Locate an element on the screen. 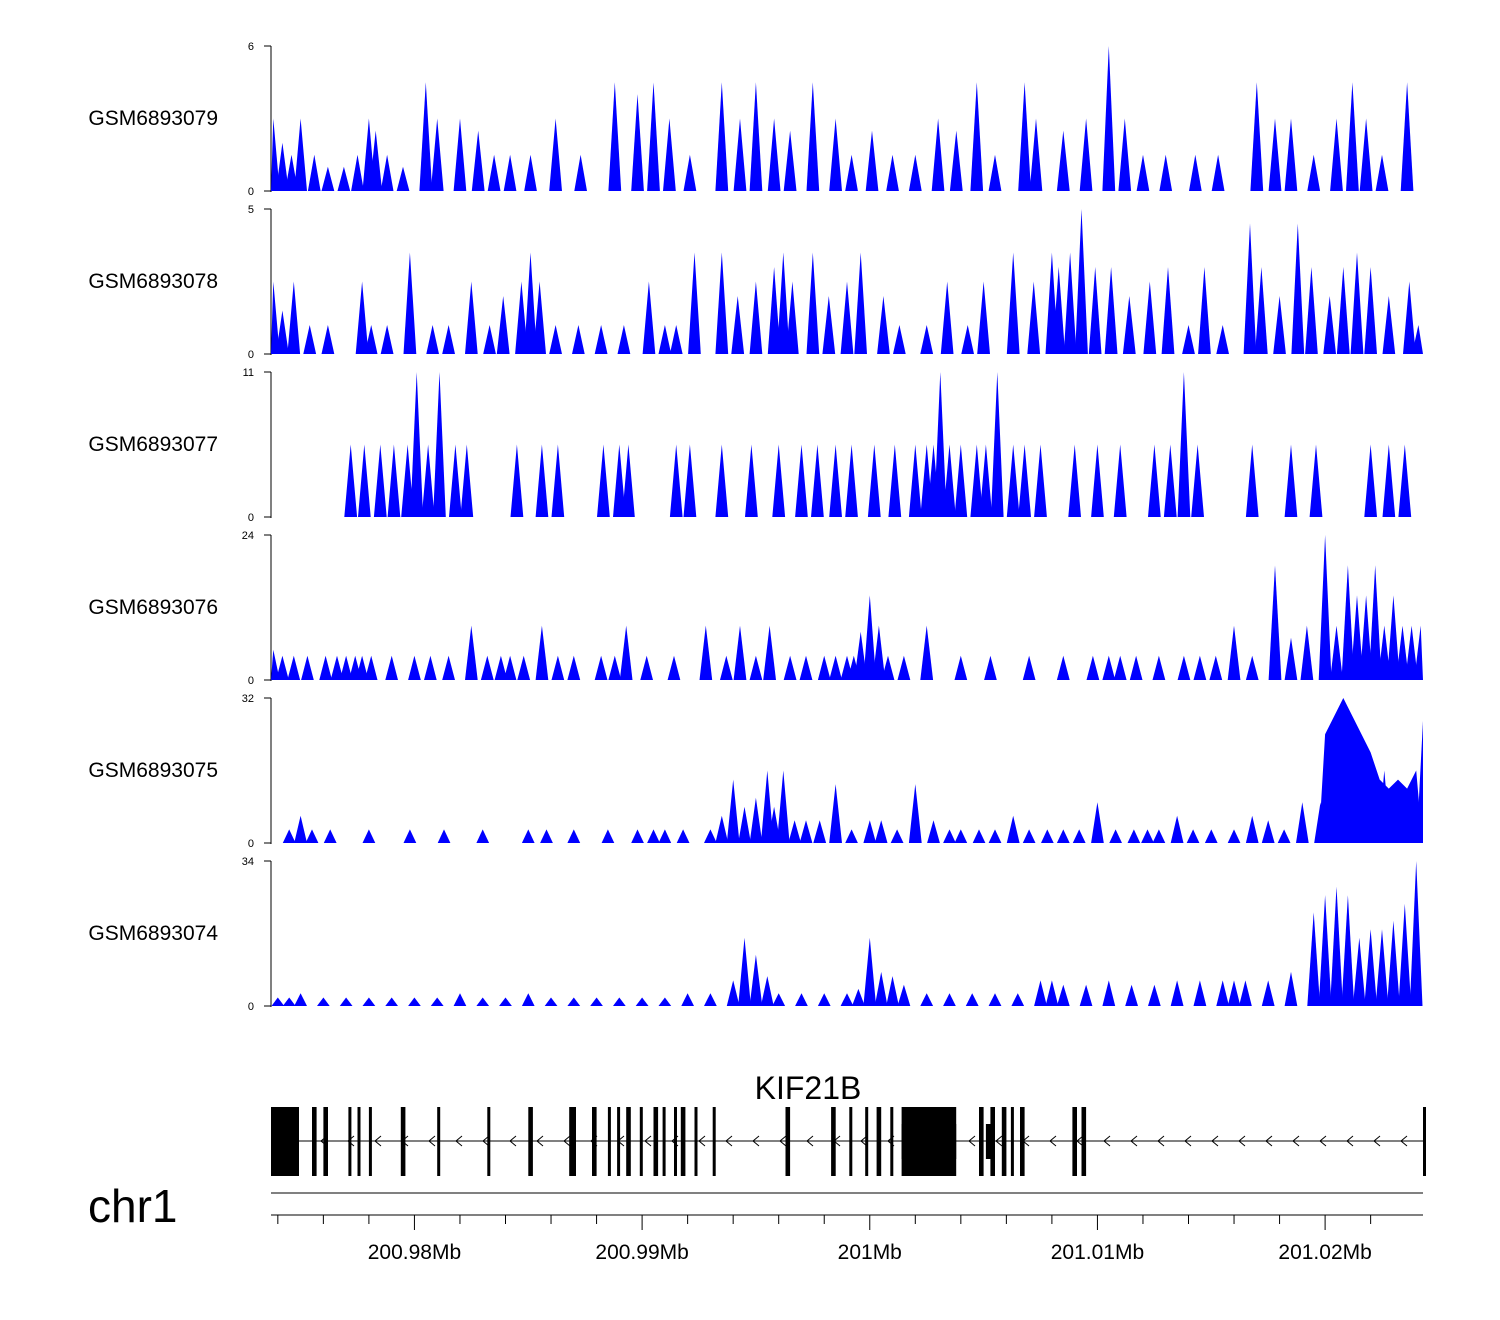 The height and width of the screenshot is (1320, 1500). track-label: GSM6893078 is located at coordinates (153, 281).